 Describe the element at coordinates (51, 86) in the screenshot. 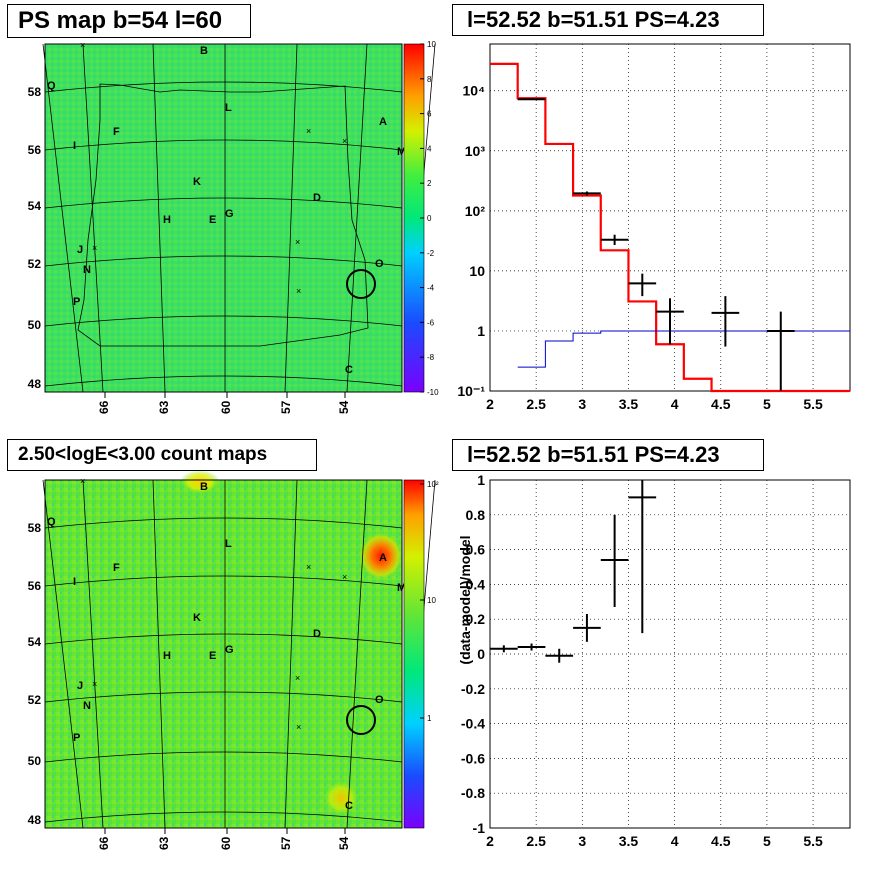

I see `source-label: Q` at that location.